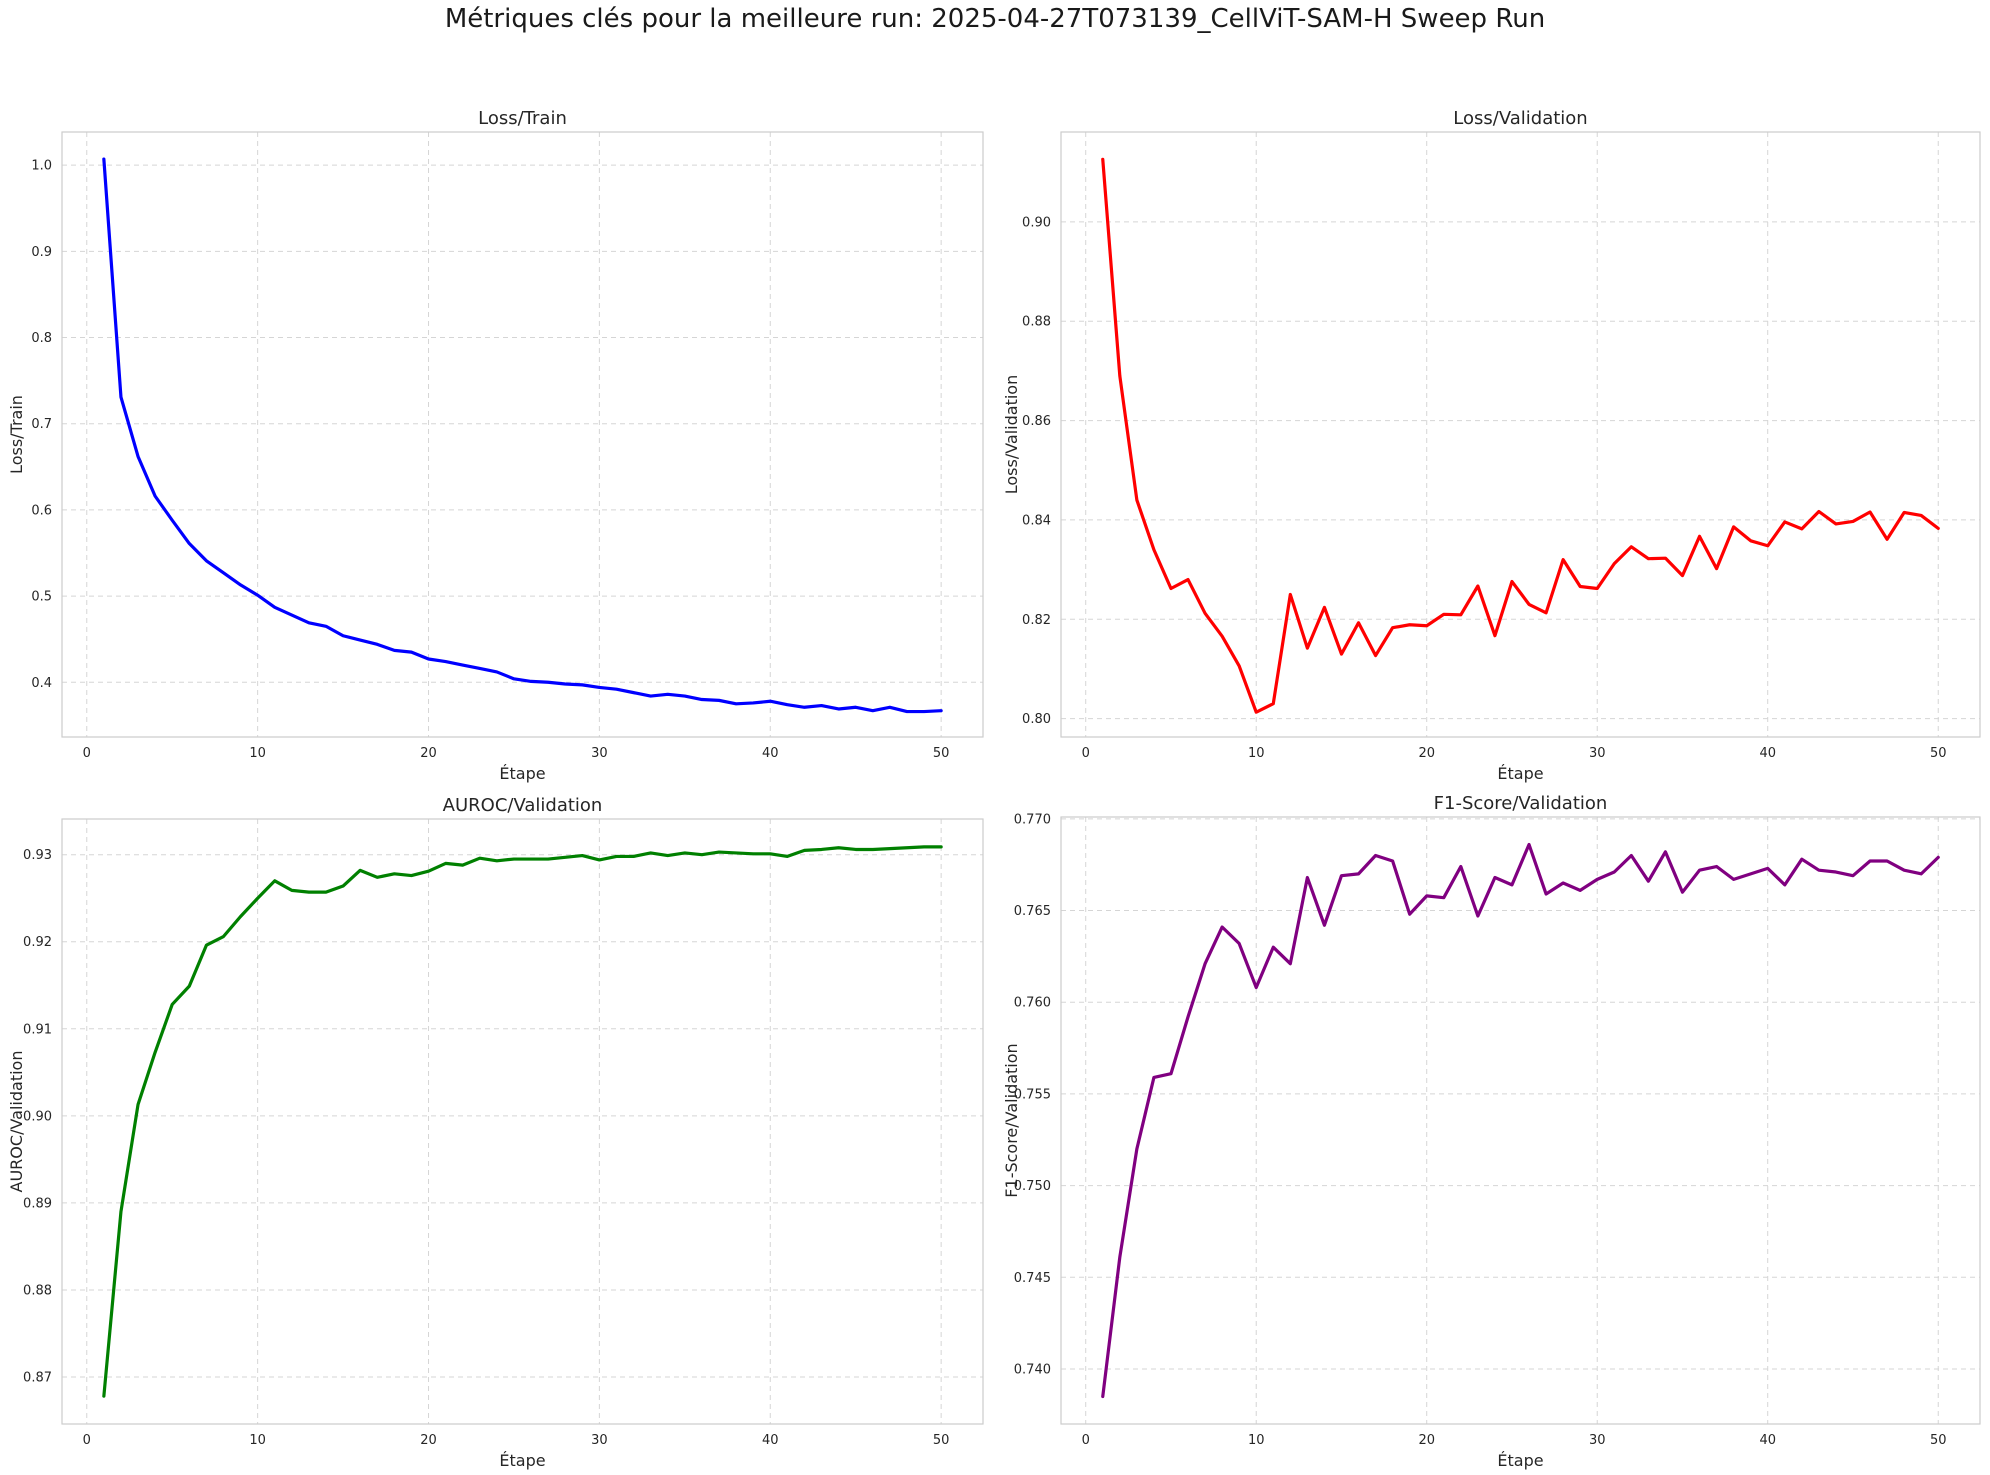 This screenshot has width=1990, height=1475. Describe the element at coordinates (1032, 819) in the screenshot. I see `y-tick-label: 0.770` at that location.